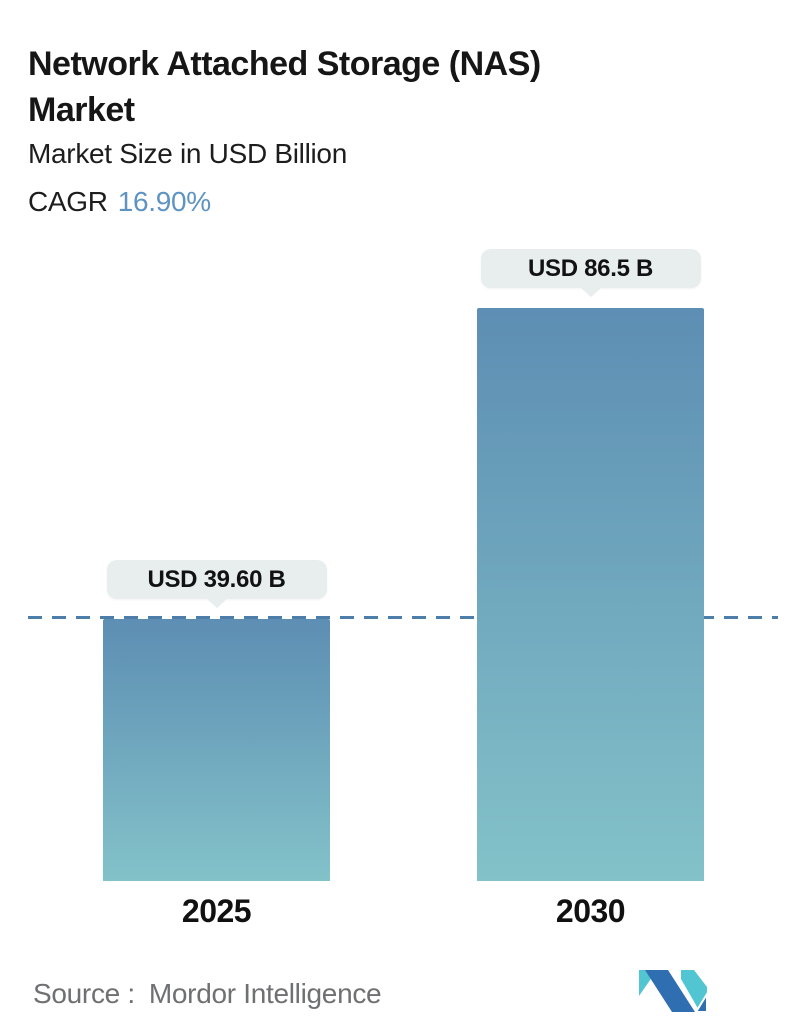 The width and height of the screenshot is (796, 1034). Describe the element at coordinates (673, 991) in the screenshot. I see `mordor-intelligence-logo-icon` at that location.